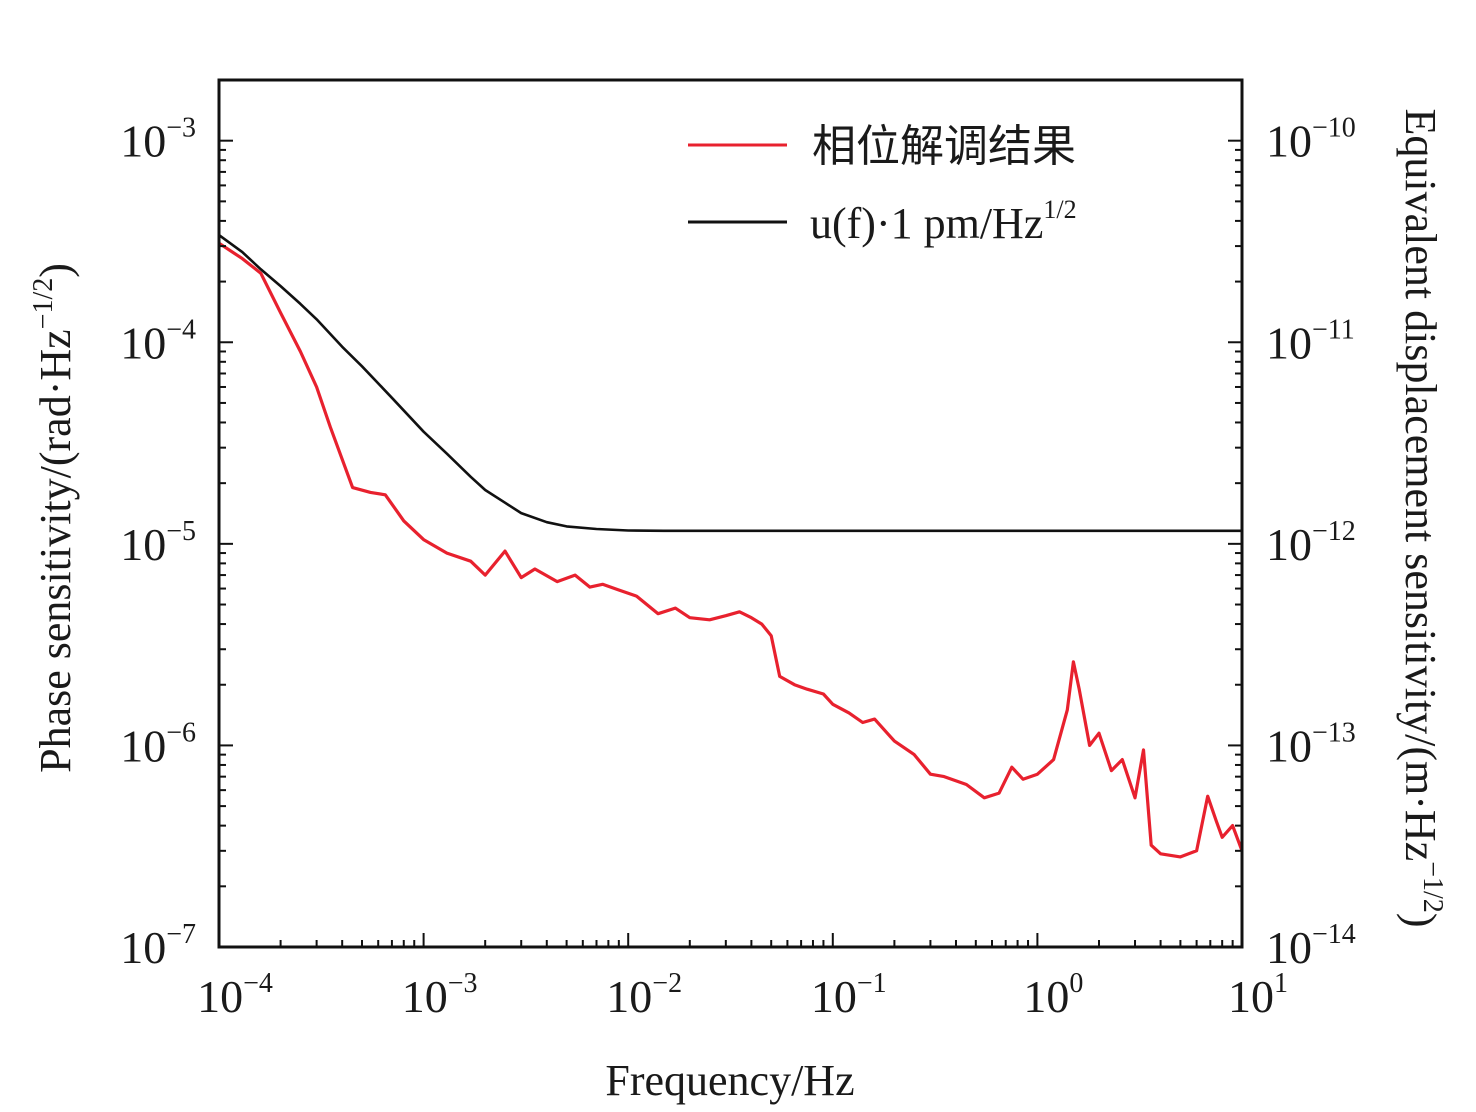 This screenshot has height=1112, width=1476. I want to click on y2-axis-title-sup: −1/2, so click(1432, 887).